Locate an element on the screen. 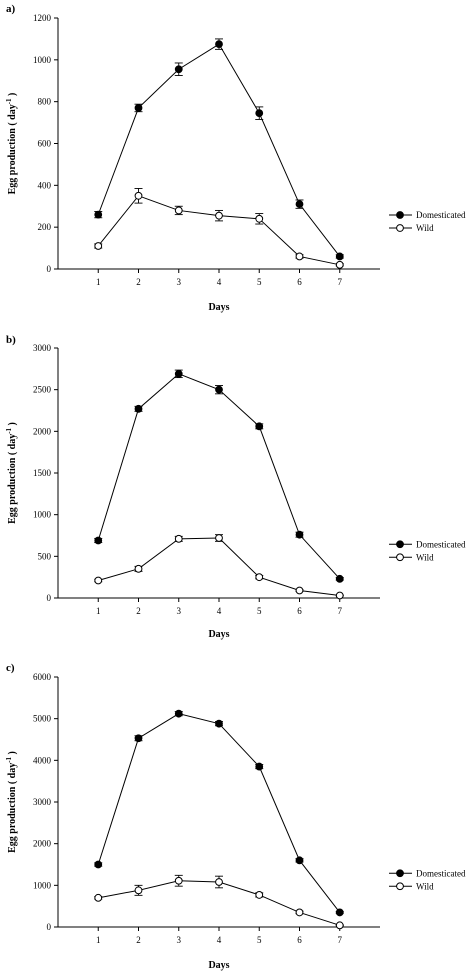 This screenshot has width=474, height=976. y-tick-label: 600 is located at coordinates (45, 144).